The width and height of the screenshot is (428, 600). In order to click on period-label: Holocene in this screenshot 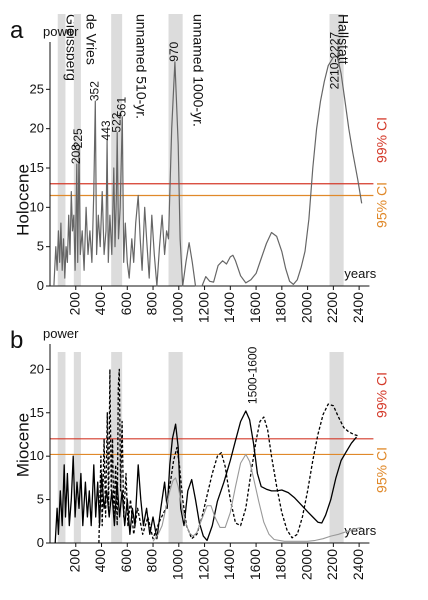, I will do `click(22, 200)`.